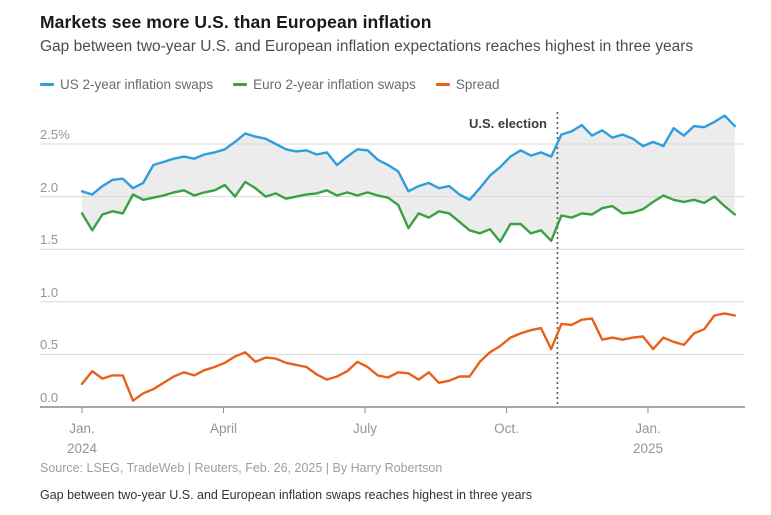  Describe the element at coordinates (334, 84) in the screenshot. I see `legend-label: Euro 2-year inflation swaps` at that location.